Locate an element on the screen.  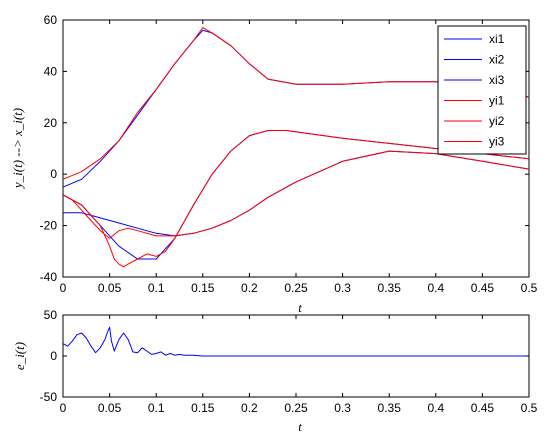
y-tick-label: 40 is located at coordinates (51, 71).